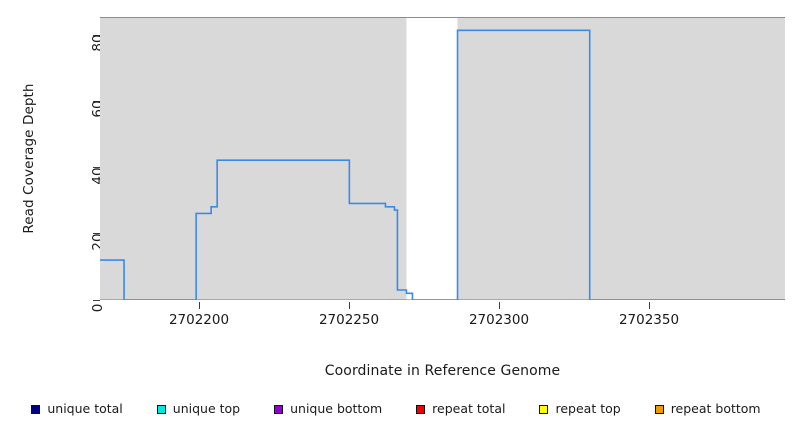  I want to click on legend-item: unique bottom, so click(328, 408).